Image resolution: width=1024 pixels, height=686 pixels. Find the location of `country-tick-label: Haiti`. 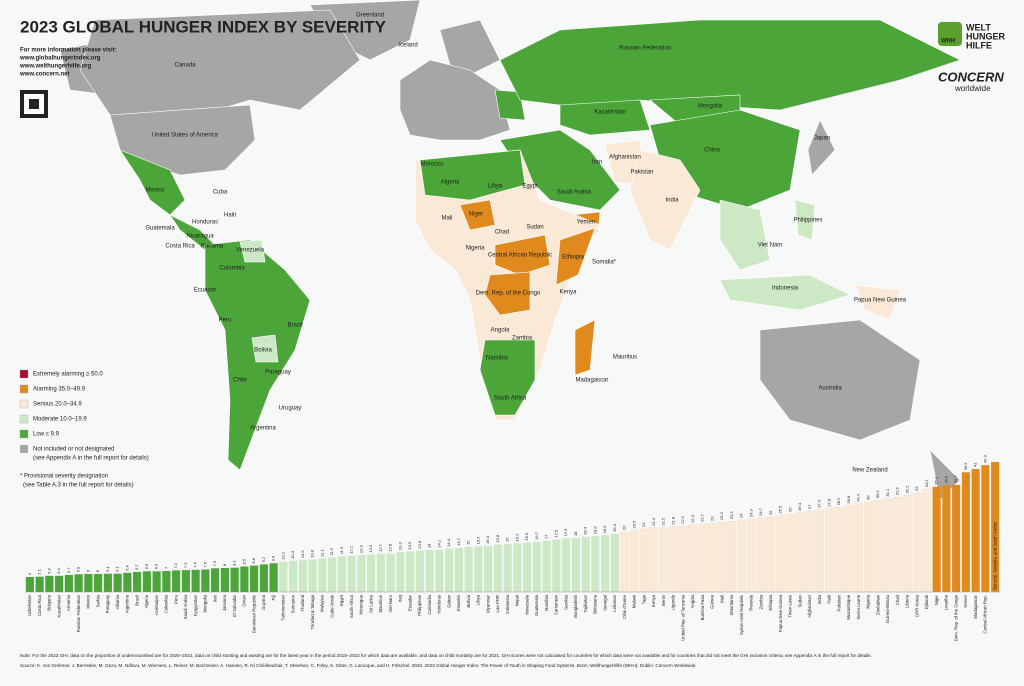

country-tick-label: Haiti is located at coordinates (829, 599).